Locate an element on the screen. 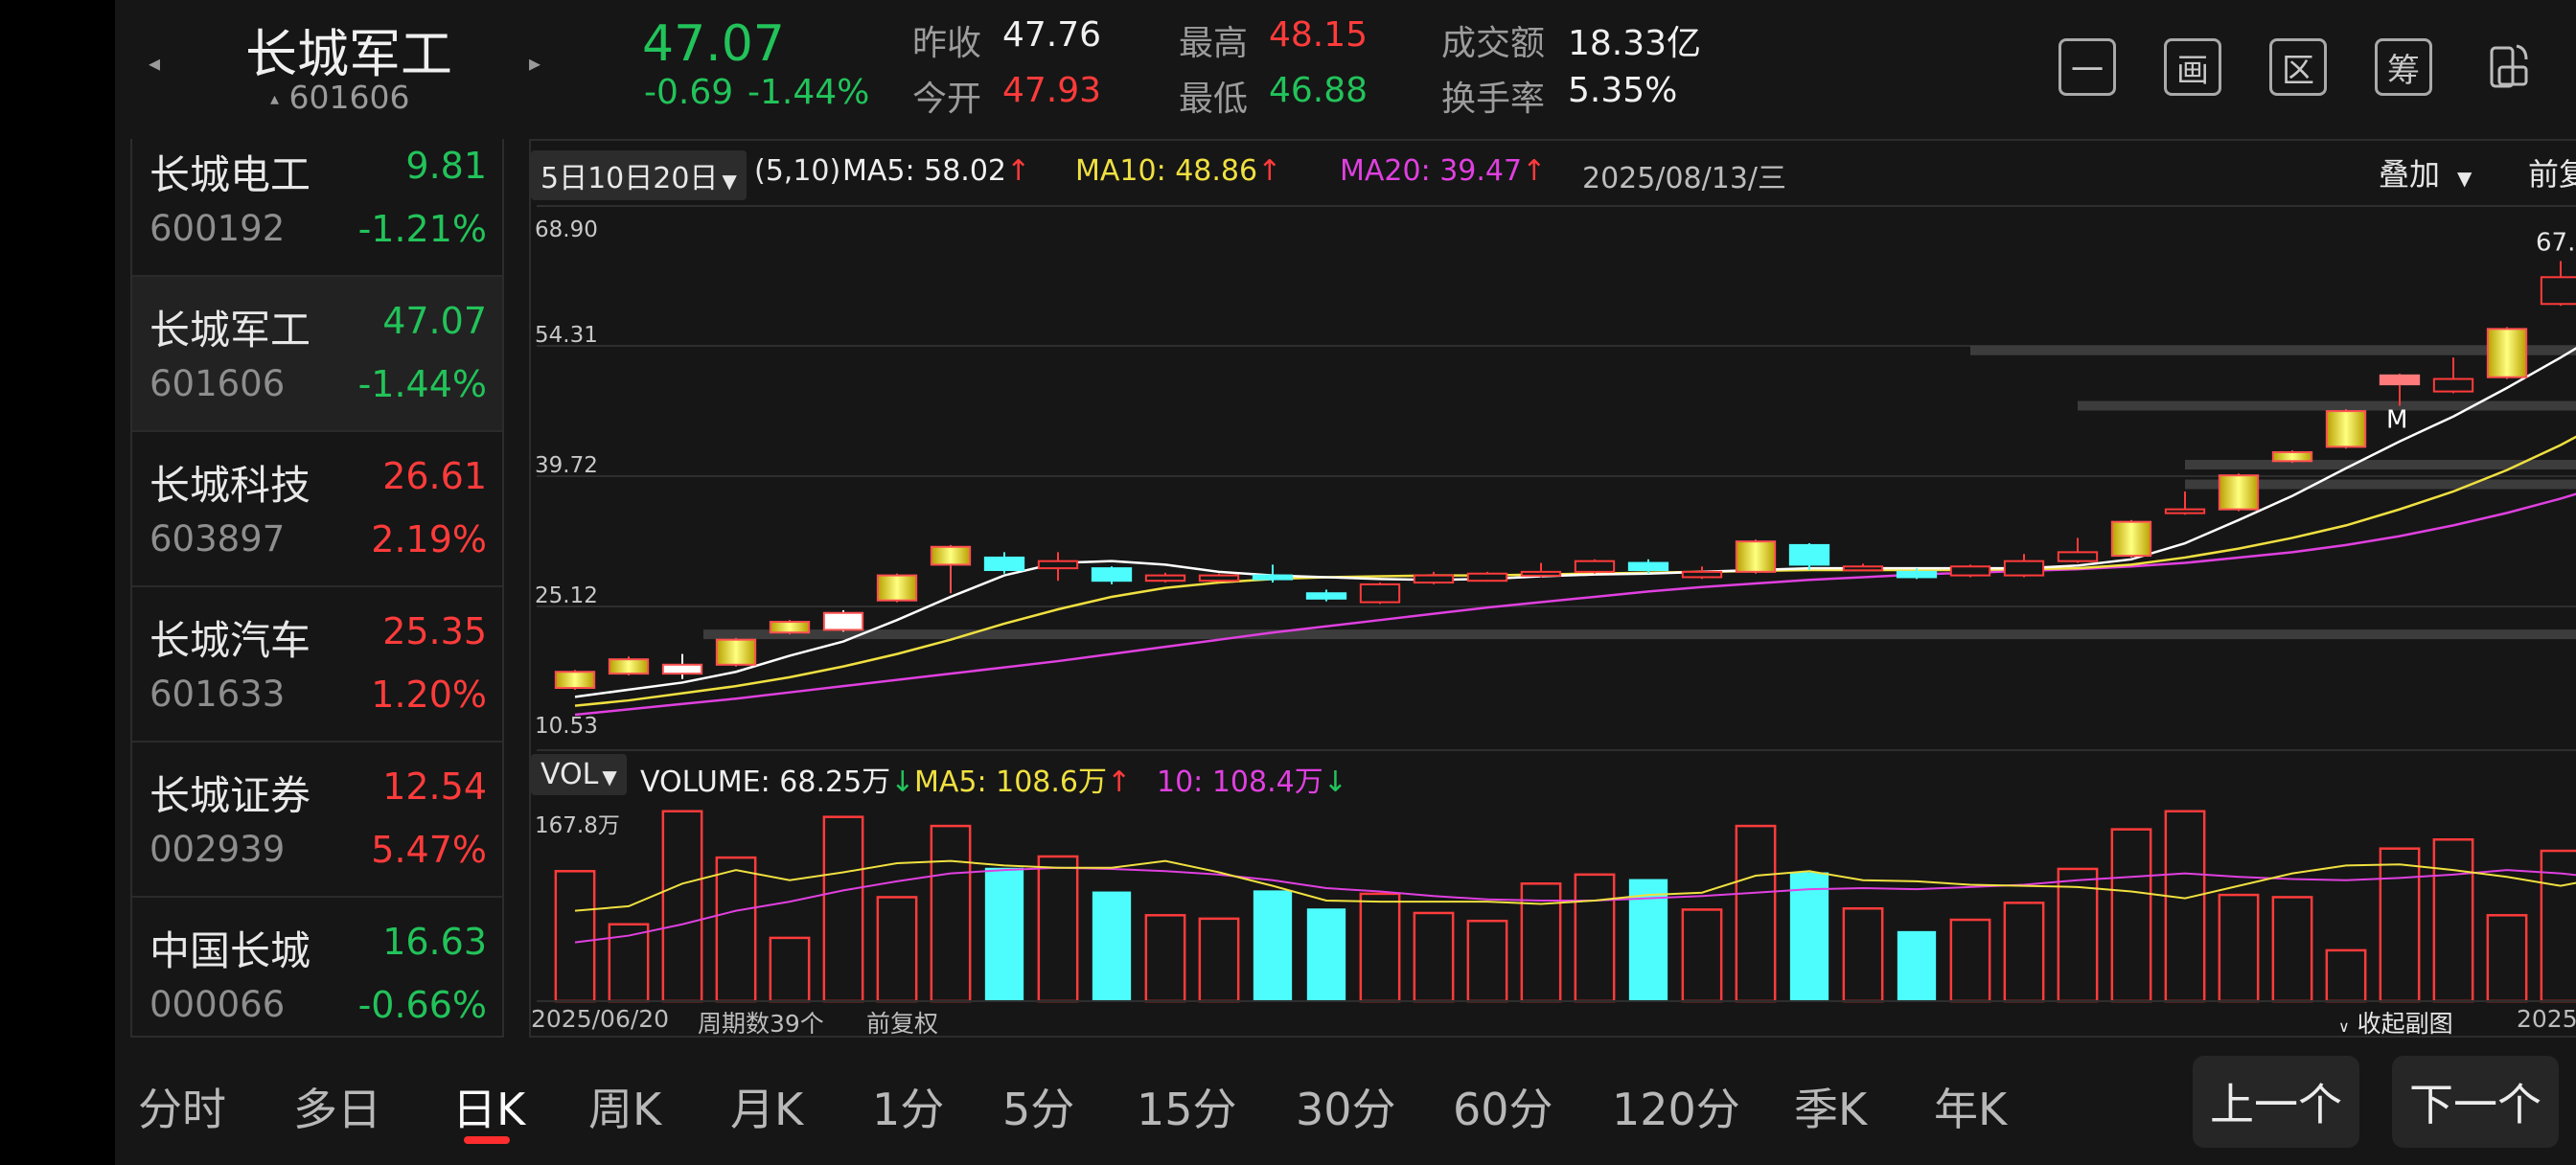 The width and height of the screenshot is (2576, 1165). minus-icon-glyph: 一 is located at coordinates (2087, 71).